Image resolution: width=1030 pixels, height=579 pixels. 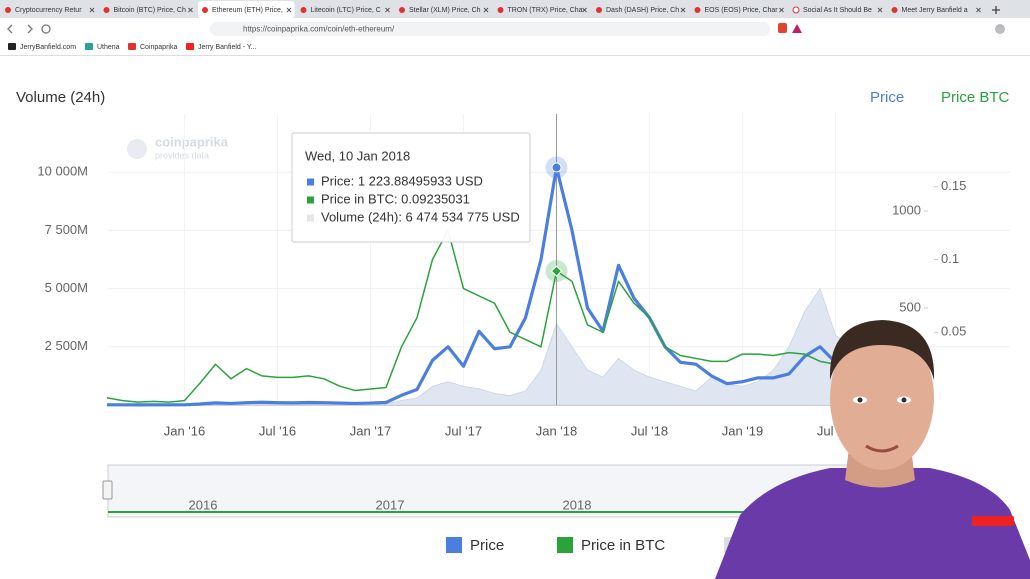 What do you see at coordinates (1000, 29) in the screenshot?
I see `profile-icon` at bounding box center [1000, 29].